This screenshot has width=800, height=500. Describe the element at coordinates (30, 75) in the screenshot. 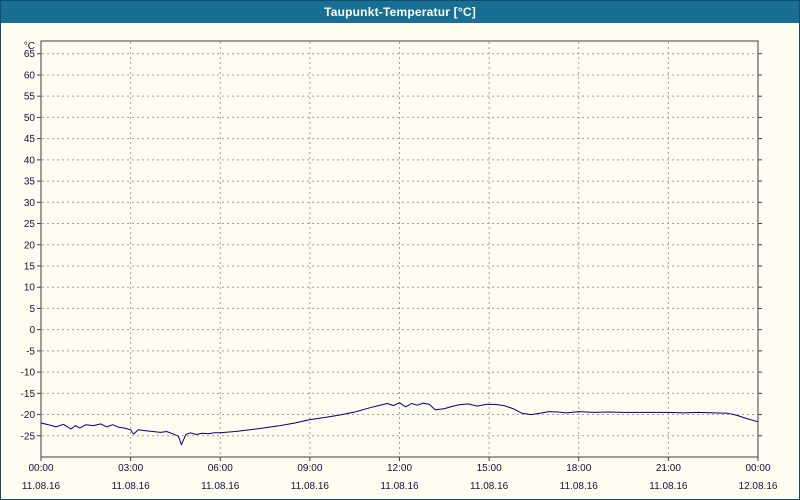

I see `svg-text: 60` at that location.